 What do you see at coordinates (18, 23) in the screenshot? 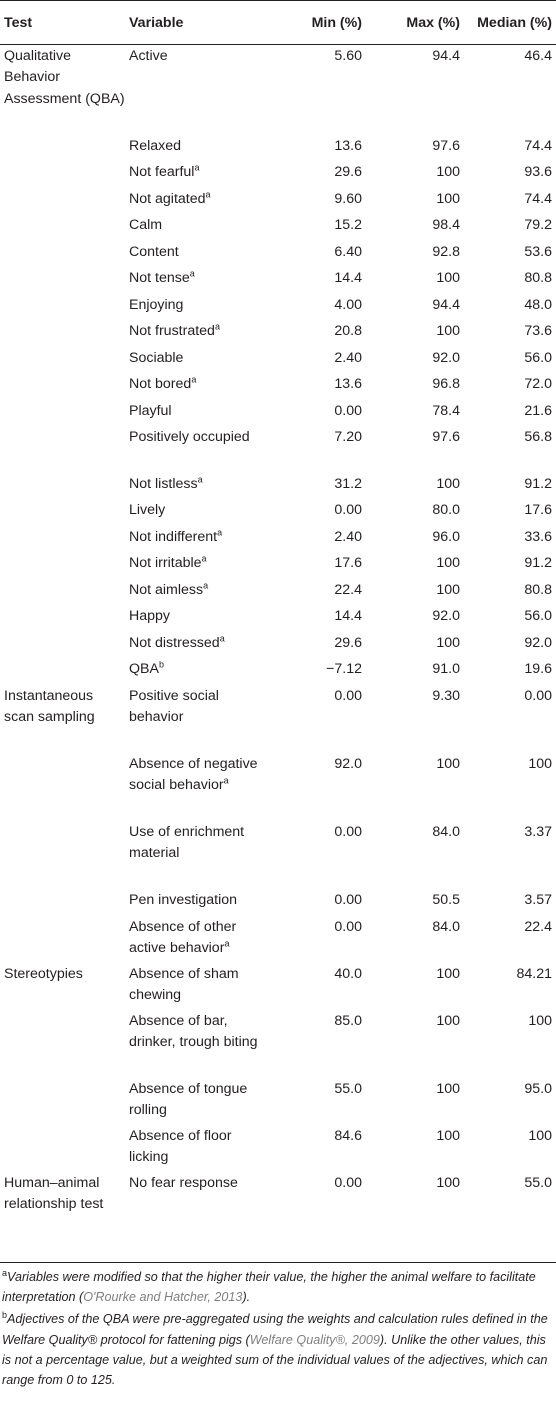
I see `header-test: Test` at bounding box center [18, 23].